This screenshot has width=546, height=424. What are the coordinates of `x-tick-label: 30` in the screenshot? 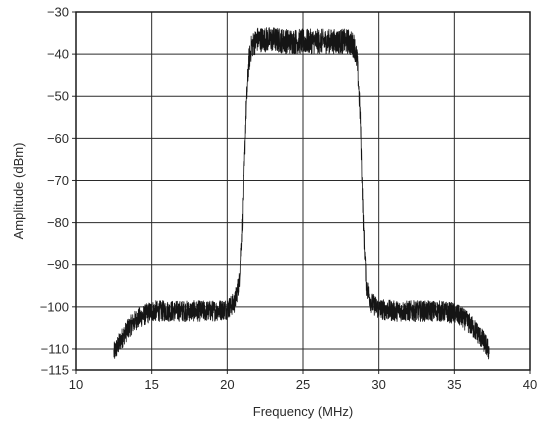 It's located at (378, 384).